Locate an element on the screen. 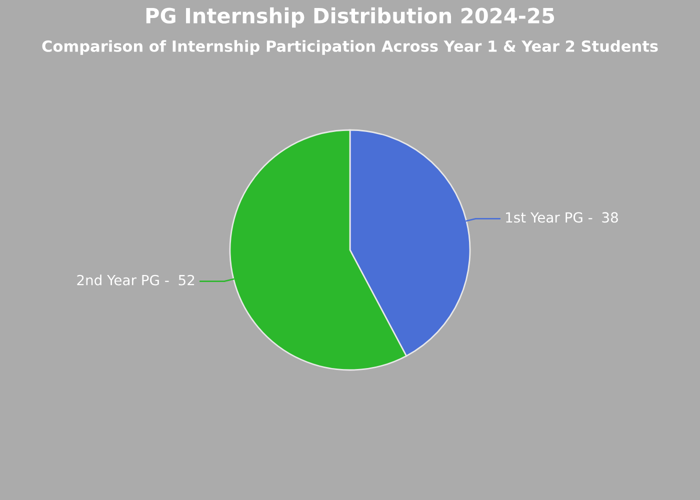 The width and height of the screenshot is (700, 500). data-label: 52 is located at coordinates (186, 280).